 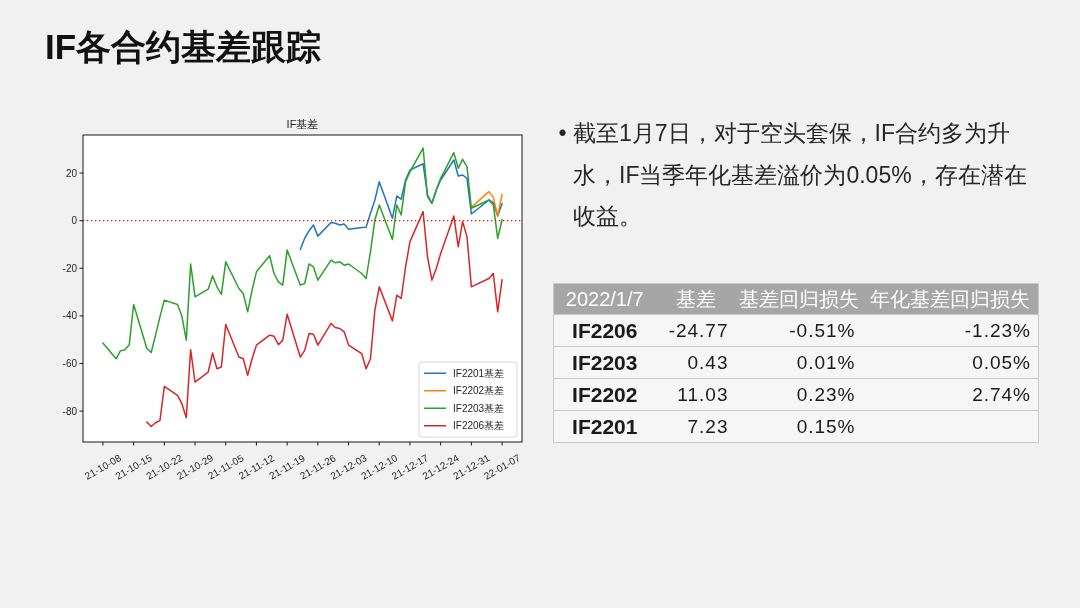 I want to click on y-tick-label: 20, so click(x=71, y=173).